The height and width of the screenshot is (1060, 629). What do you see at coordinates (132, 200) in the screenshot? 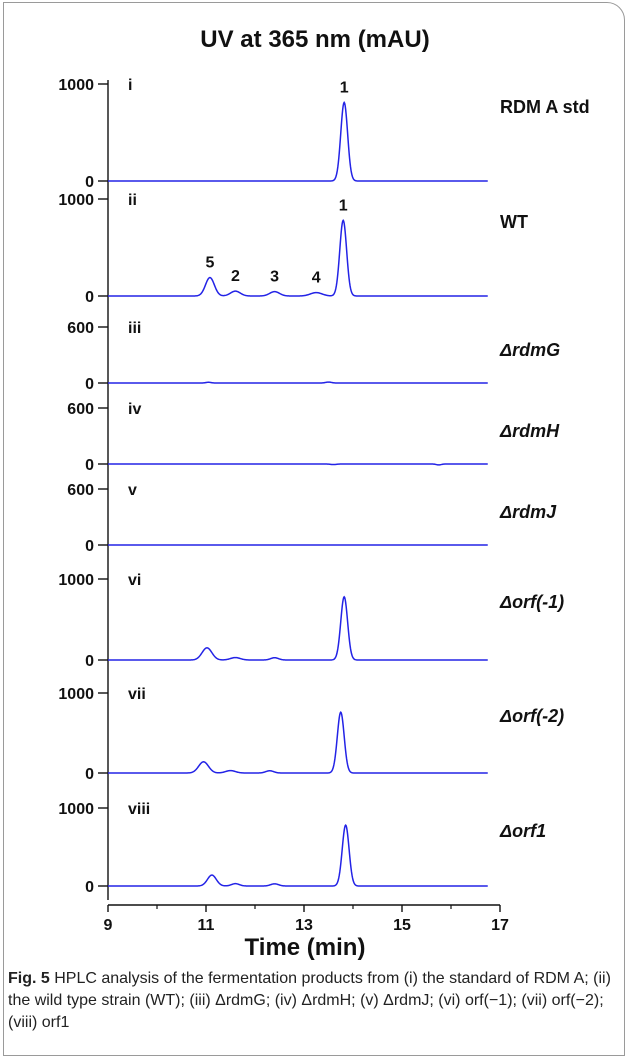
I see `panel-id-label: ii` at bounding box center [132, 200].